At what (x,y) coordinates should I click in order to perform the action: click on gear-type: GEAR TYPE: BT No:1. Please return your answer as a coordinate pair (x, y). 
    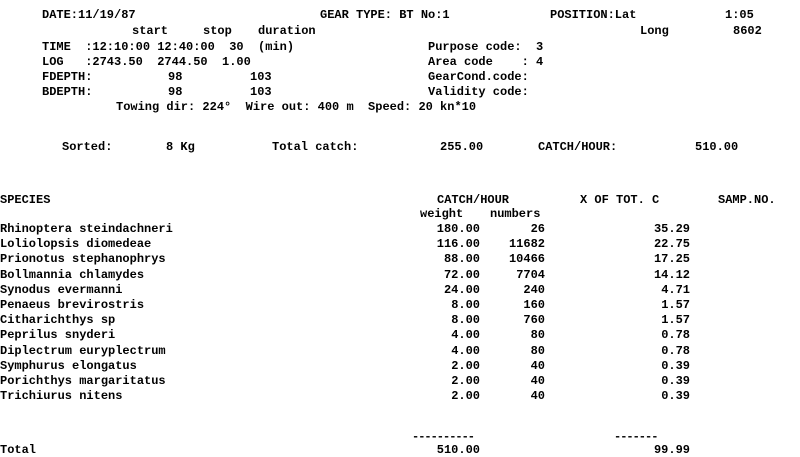
    Looking at the image, I should click on (385, 15).